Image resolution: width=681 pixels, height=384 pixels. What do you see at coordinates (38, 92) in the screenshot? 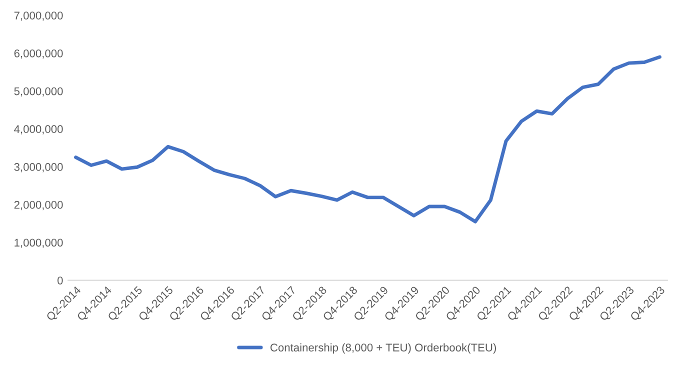
I see `y-tick-label: 5,000,000` at bounding box center [38, 92].